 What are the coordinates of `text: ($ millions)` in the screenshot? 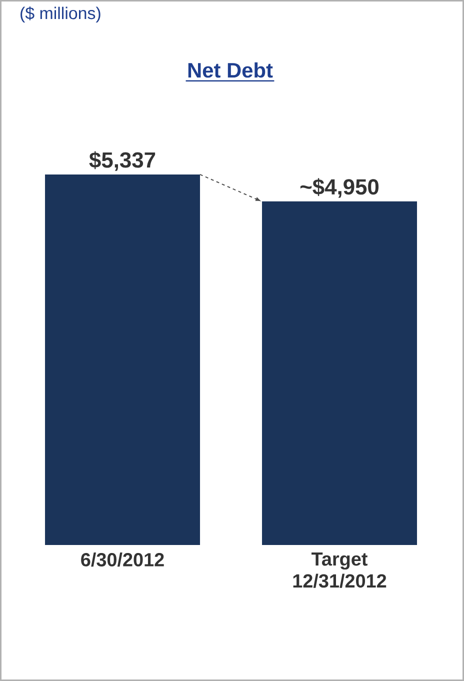 It's located at (60, 14).